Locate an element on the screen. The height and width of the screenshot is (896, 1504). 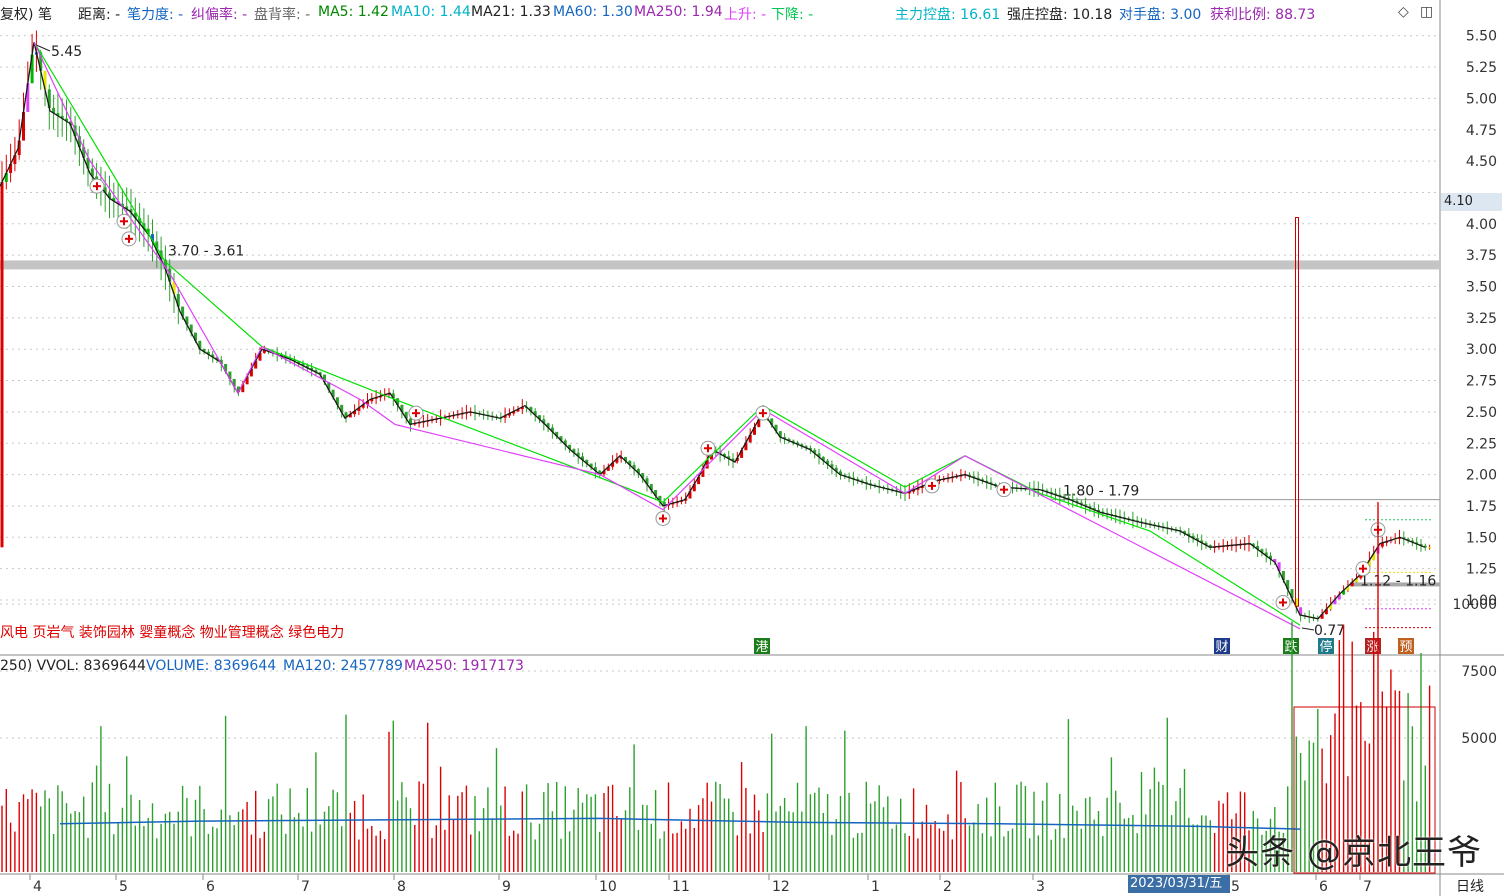
current-price-tag: 4.10 is located at coordinates (1471, 202).